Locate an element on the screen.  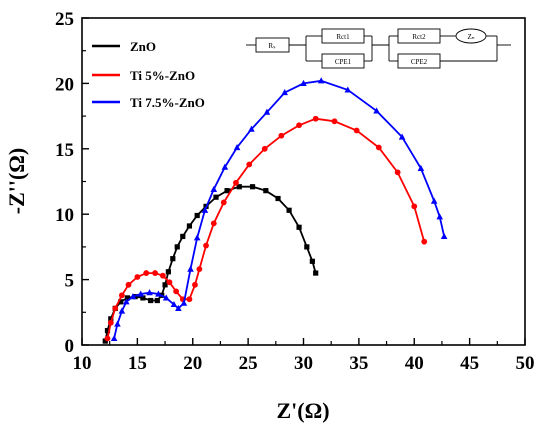
legend-item-ti5: Ti 5%-ZnO is located at coordinates (143, 75).